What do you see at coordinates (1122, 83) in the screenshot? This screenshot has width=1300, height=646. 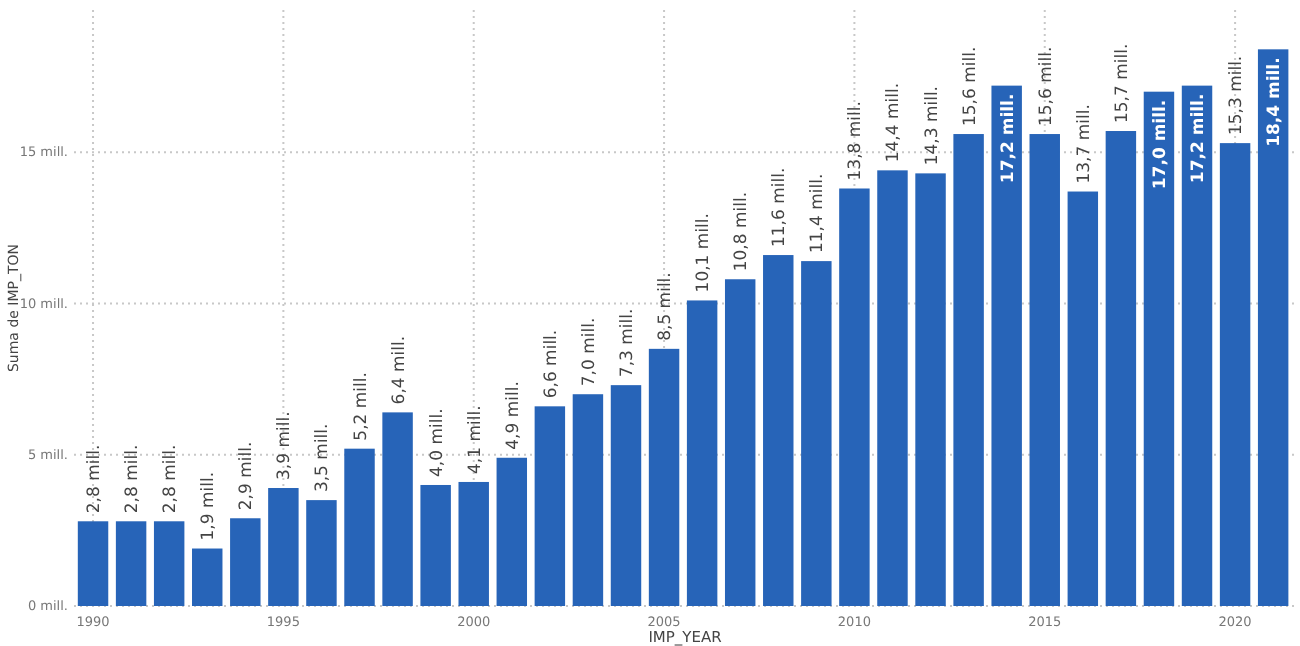 I see `data-label: 15,7 mill.` at bounding box center [1122, 83].